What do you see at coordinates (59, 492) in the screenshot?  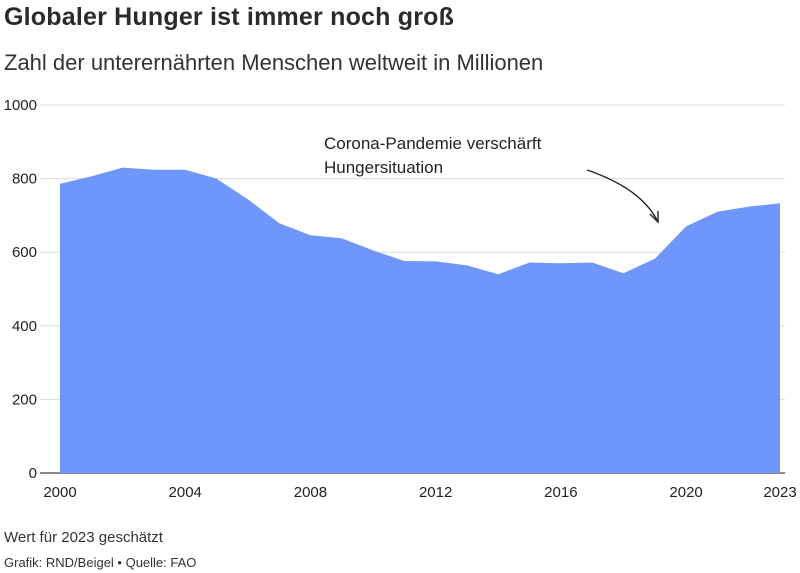 I see `x-tick-label: 2000` at bounding box center [59, 492].